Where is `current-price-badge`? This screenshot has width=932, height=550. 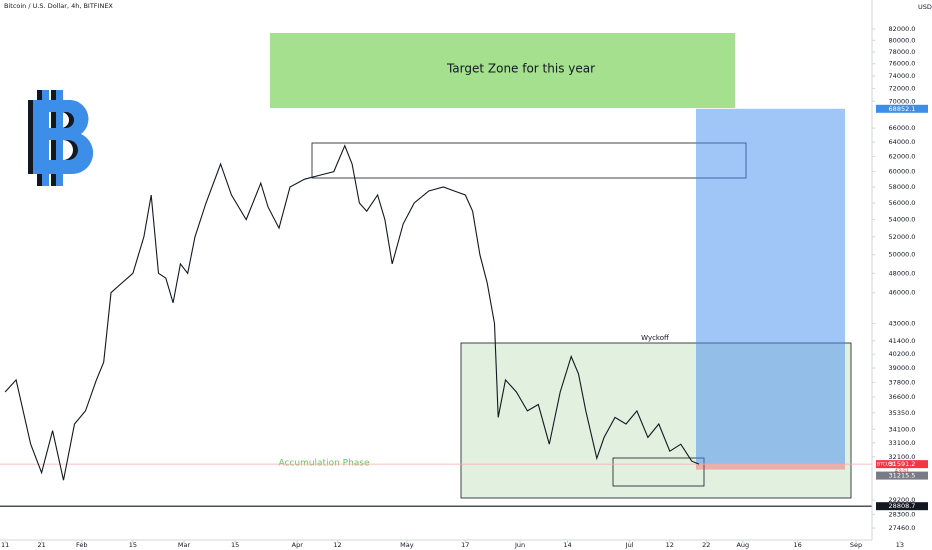
current-price-badge is located at coordinates (902, 464).